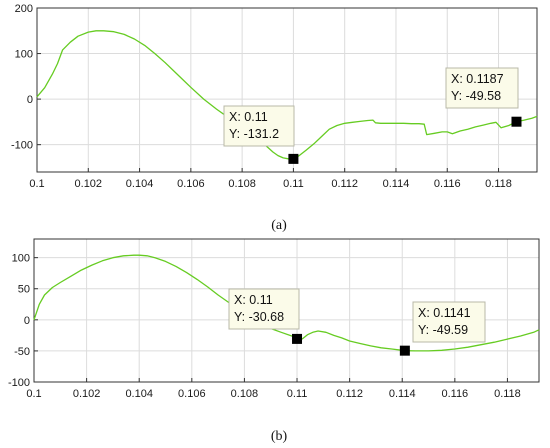 The width and height of the screenshot is (550, 448). I want to click on plota-xtick-label: 0.118, so click(498, 184).